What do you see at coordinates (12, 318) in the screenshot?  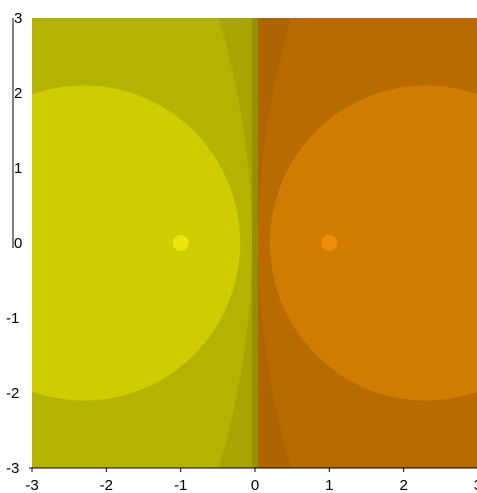 I see `y-tick-label: -1` at bounding box center [12, 318].